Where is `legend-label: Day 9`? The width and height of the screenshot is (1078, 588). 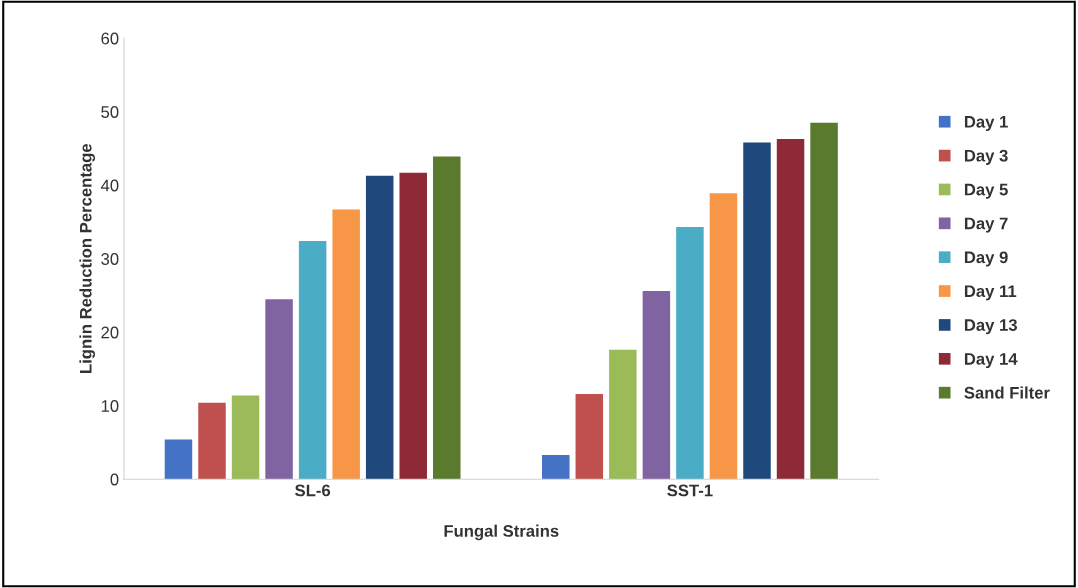 legend-label: Day 9 is located at coordinates (986, 259).